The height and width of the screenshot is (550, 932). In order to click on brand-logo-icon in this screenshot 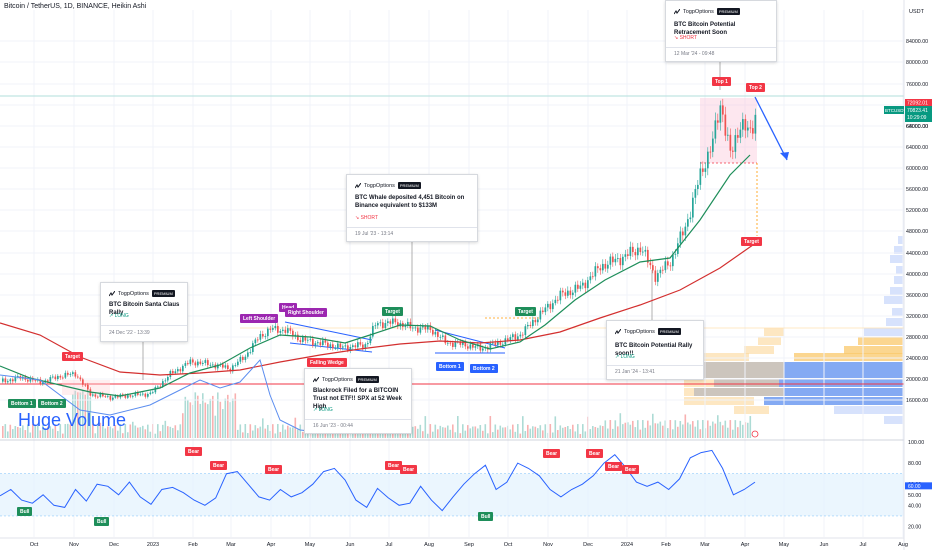, I will do `click(677, 11)`.